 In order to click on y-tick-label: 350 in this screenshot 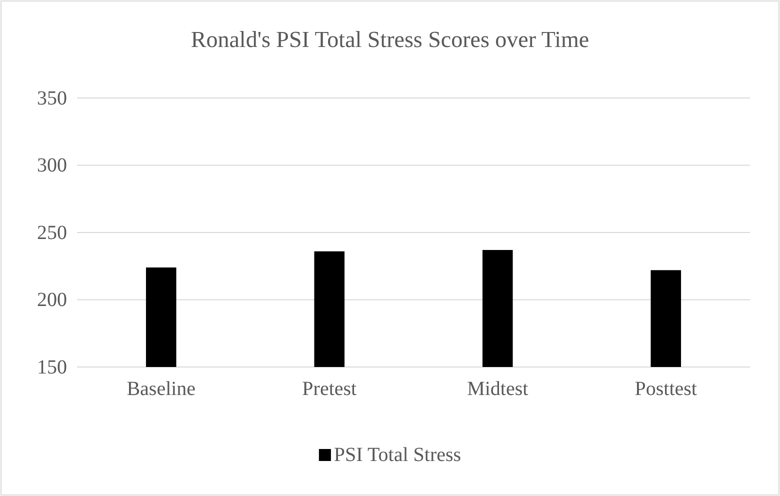, I will do `click(52, 98)`.